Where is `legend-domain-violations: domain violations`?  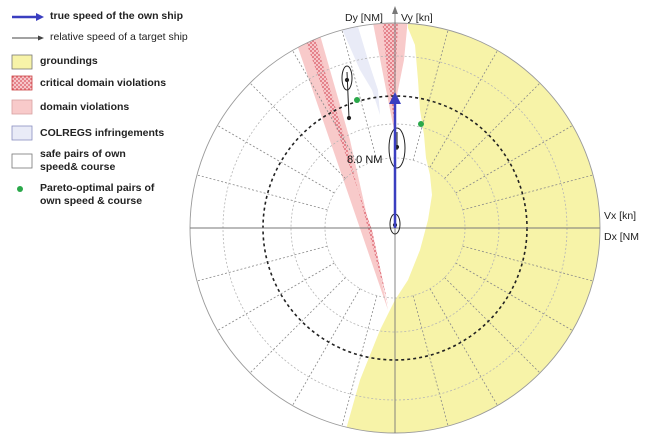
legend-domain-violations: domain violations is located at coordinates (85, 107).